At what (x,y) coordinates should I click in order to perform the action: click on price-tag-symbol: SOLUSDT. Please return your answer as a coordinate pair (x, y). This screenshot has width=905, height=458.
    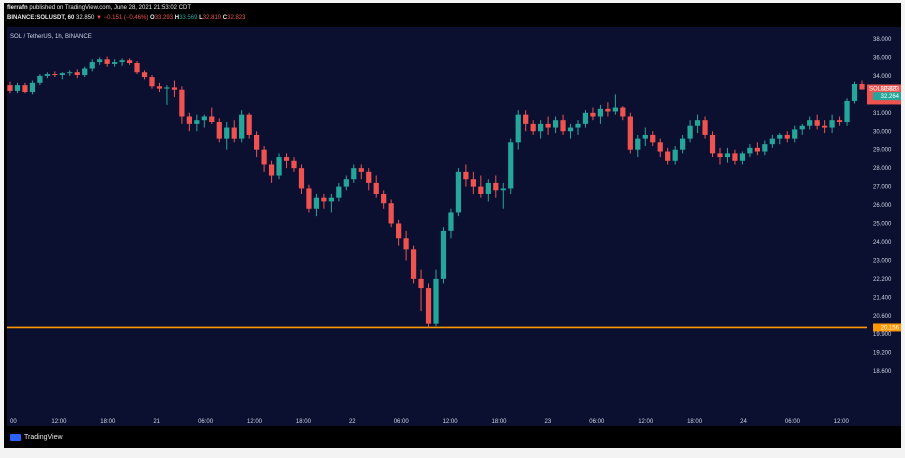
    Looking at the image, I should click on (883, 89).